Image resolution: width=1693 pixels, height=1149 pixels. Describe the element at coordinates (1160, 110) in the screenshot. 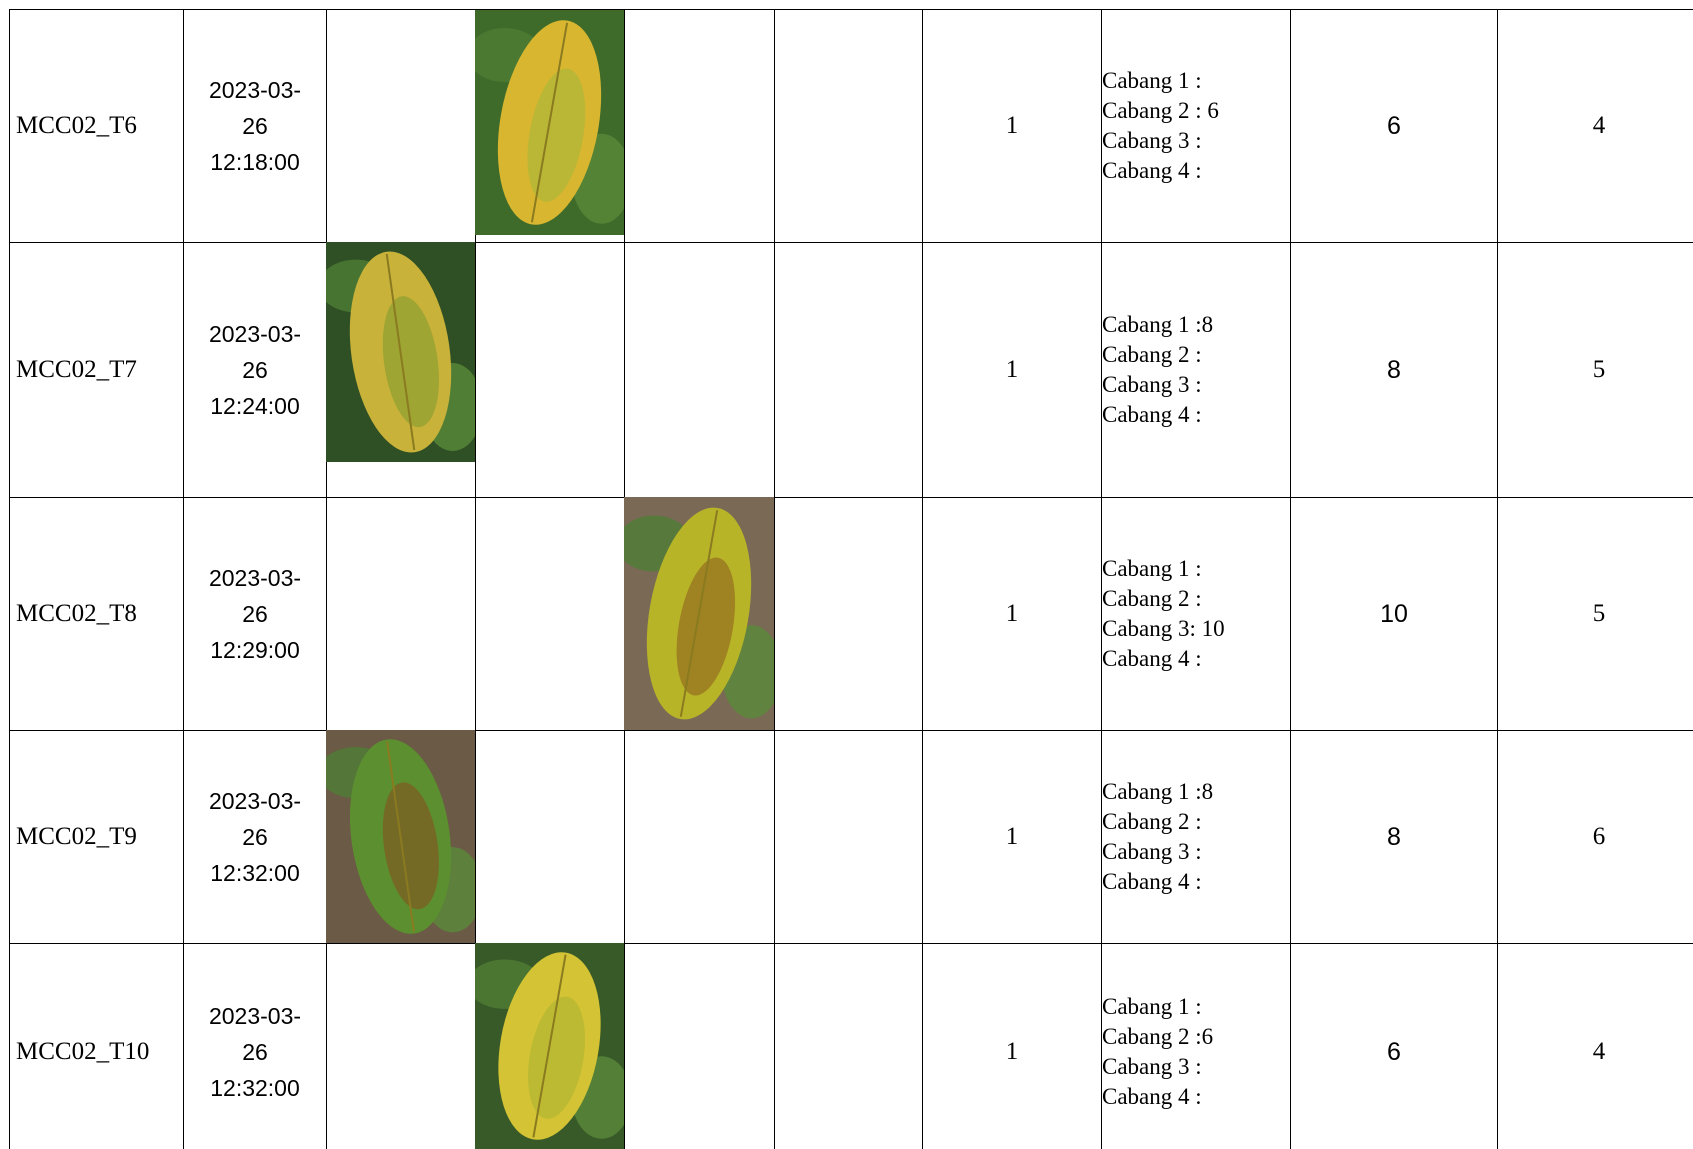

I see `cabang-line: Cabang 2 : 6` at that location.